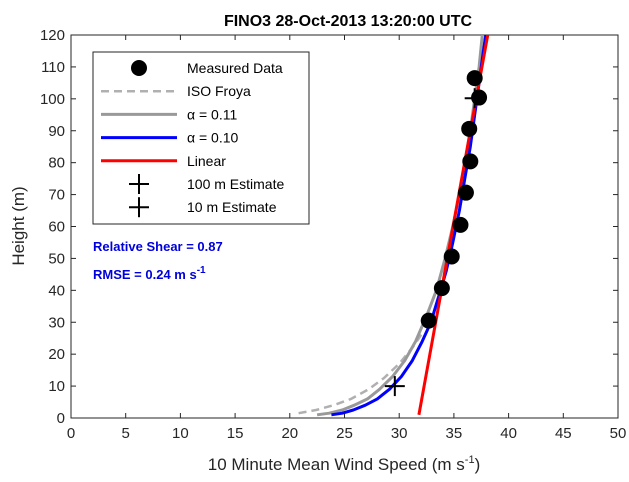  I want to click on y-tick-label: 80, so click(56, 163).